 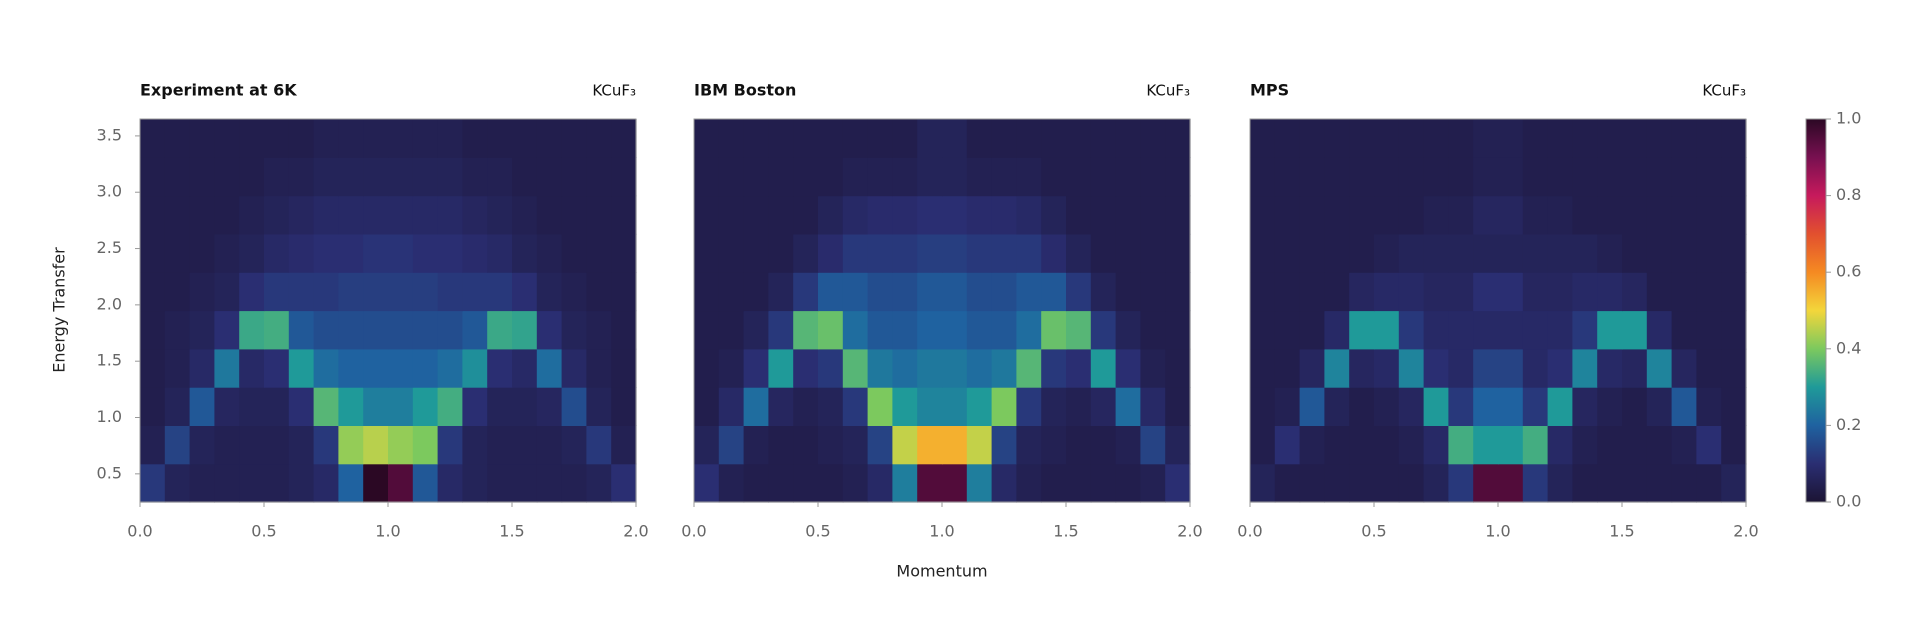 I want to click on x-tick-label: 1.0, so click(x=1497, y=531).